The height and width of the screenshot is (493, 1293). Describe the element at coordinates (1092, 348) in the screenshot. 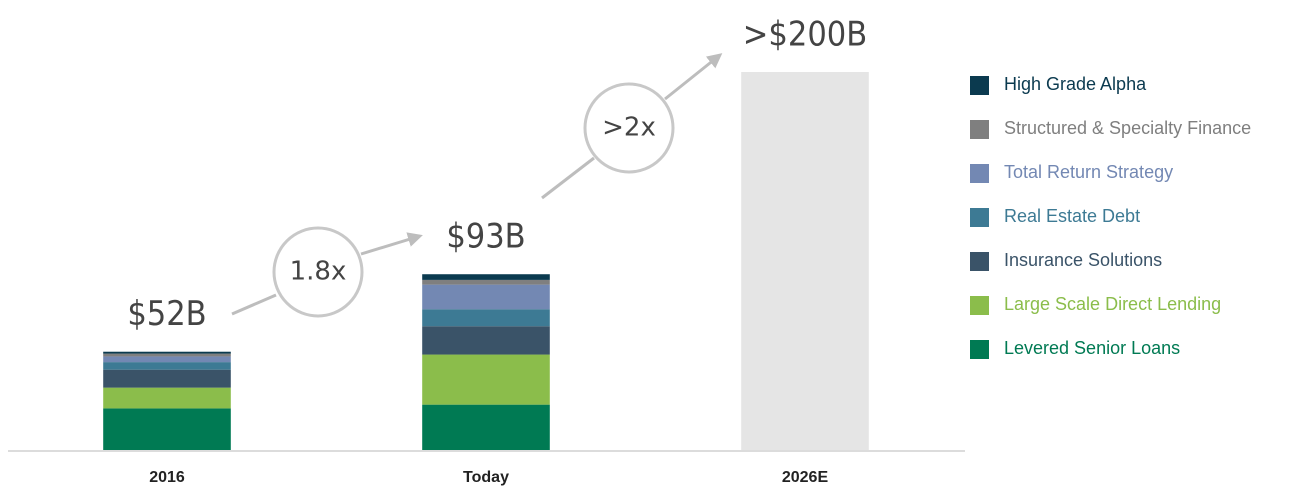

I see `legend-label: Levered Senior Loans` at that location.